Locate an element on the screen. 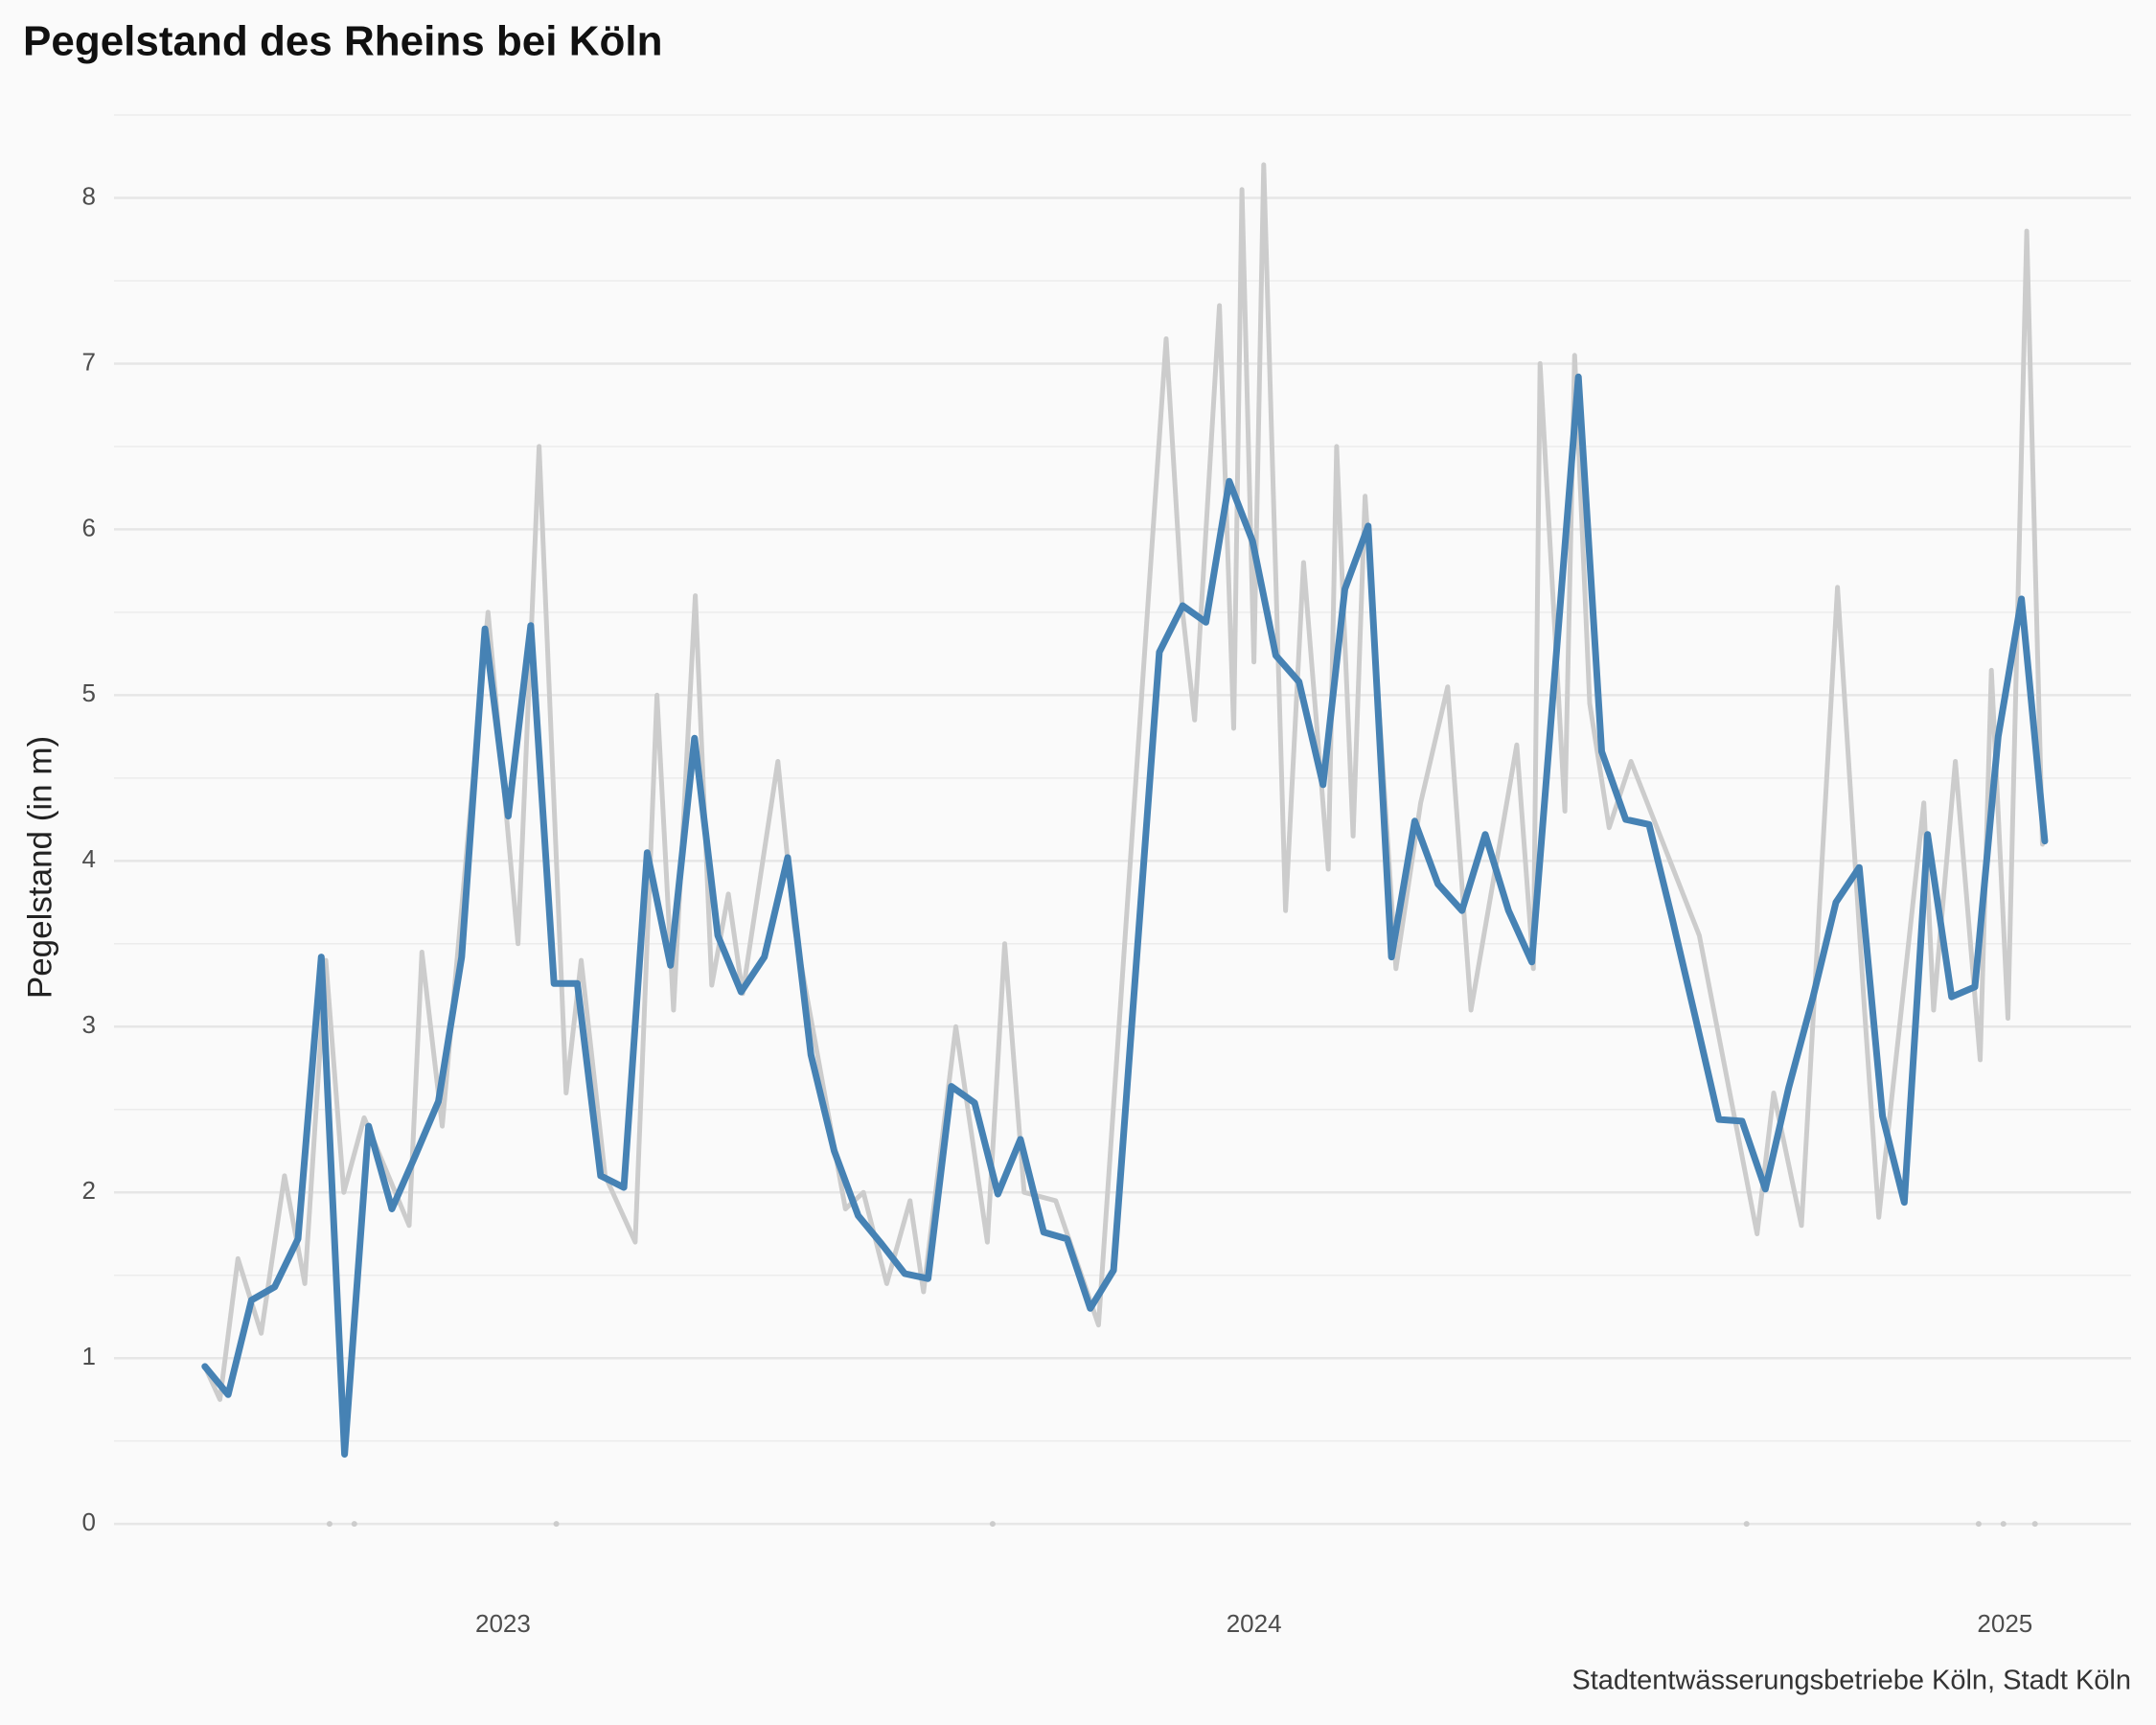 This screenshot has height=1725, width=2156. x-tick-label: 2025 is located at coordinates (2004, 1623).